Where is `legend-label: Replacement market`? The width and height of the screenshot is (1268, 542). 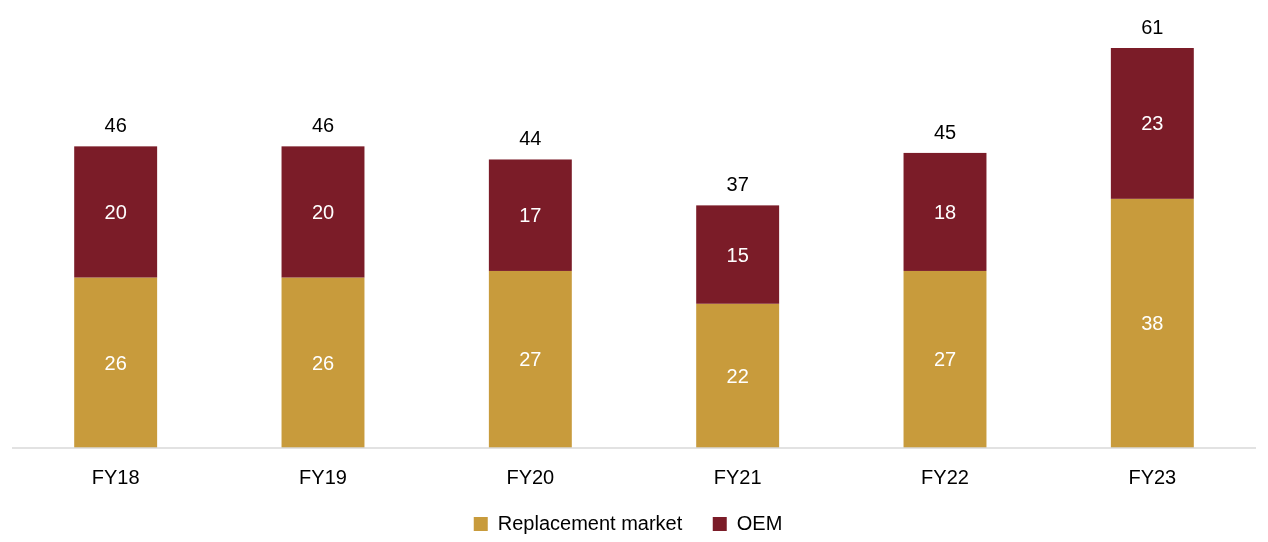 legend-label: Replacement market is located at coordinates (590, 523).